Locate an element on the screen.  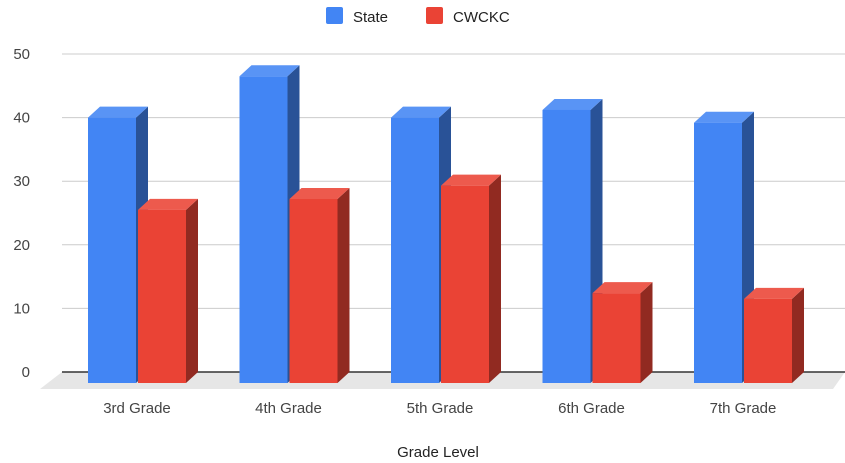
y-tick-label: 0 is located at coordinates (26, 372).